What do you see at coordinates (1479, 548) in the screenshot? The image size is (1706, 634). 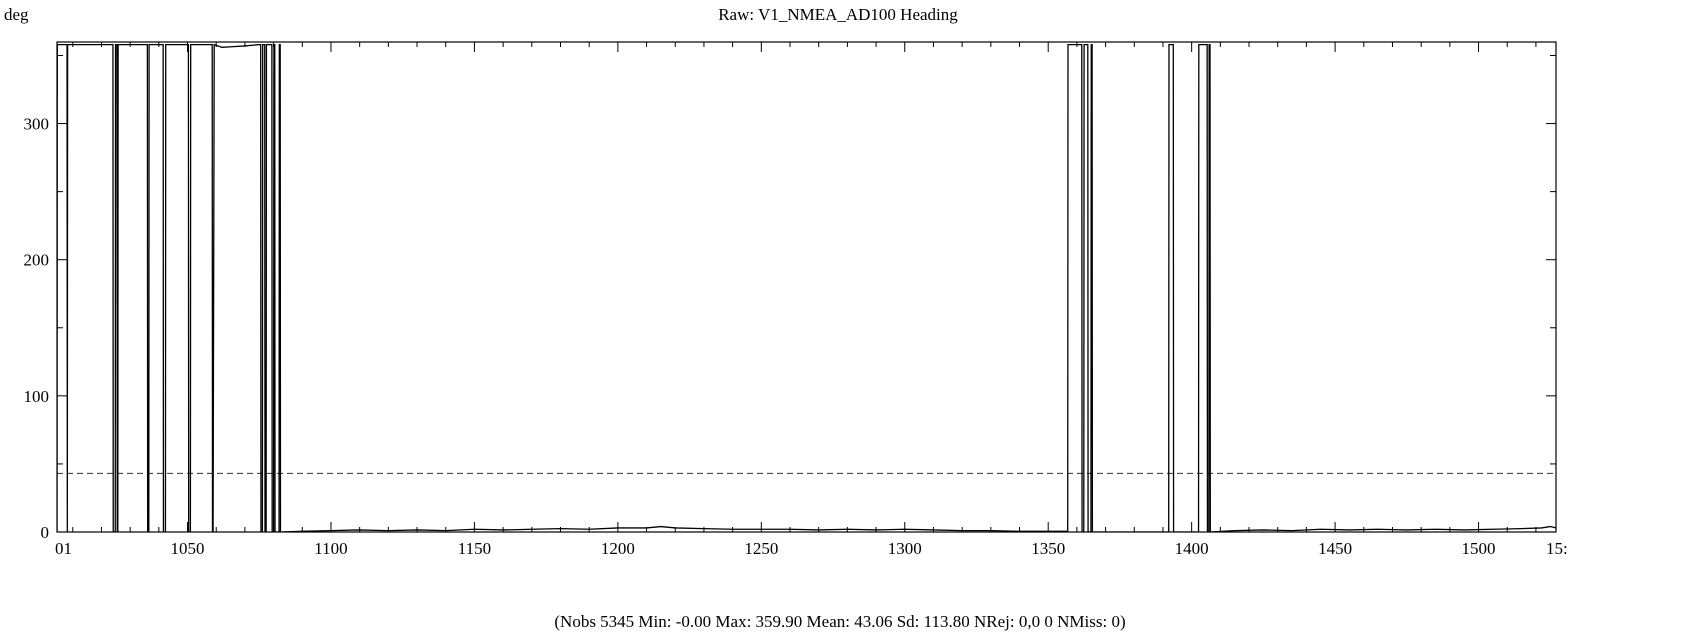 I see `x-tick-label: 1500` at bounding box center [1479, 548].